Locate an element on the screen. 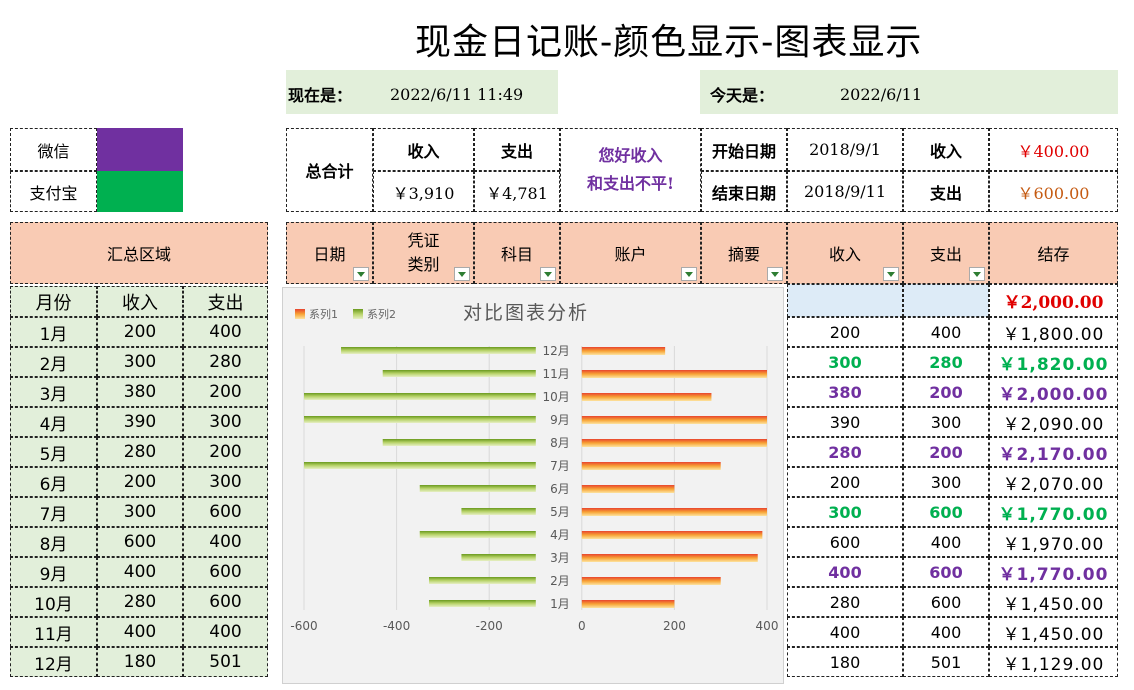 This screenshot has width=1134, height=690. summary-cell: 380 is located at coordinates (140, 392).